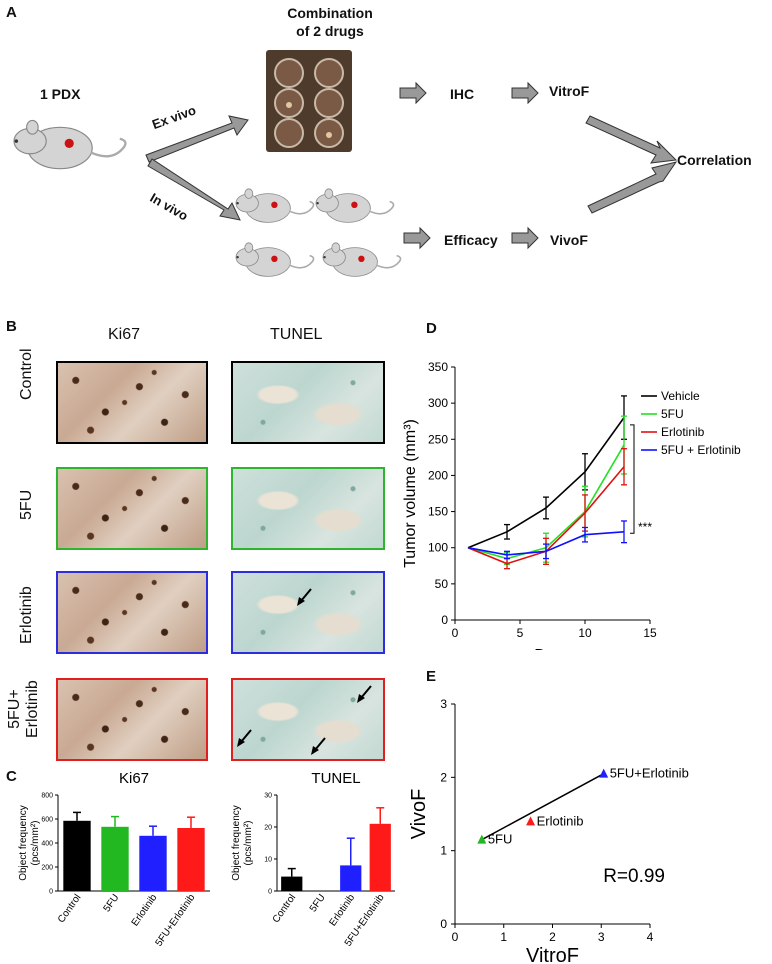 Image resolution: width=772 pixels, height=964 pixels. I want to click on panel-c-letter: C, so click(11, 776).